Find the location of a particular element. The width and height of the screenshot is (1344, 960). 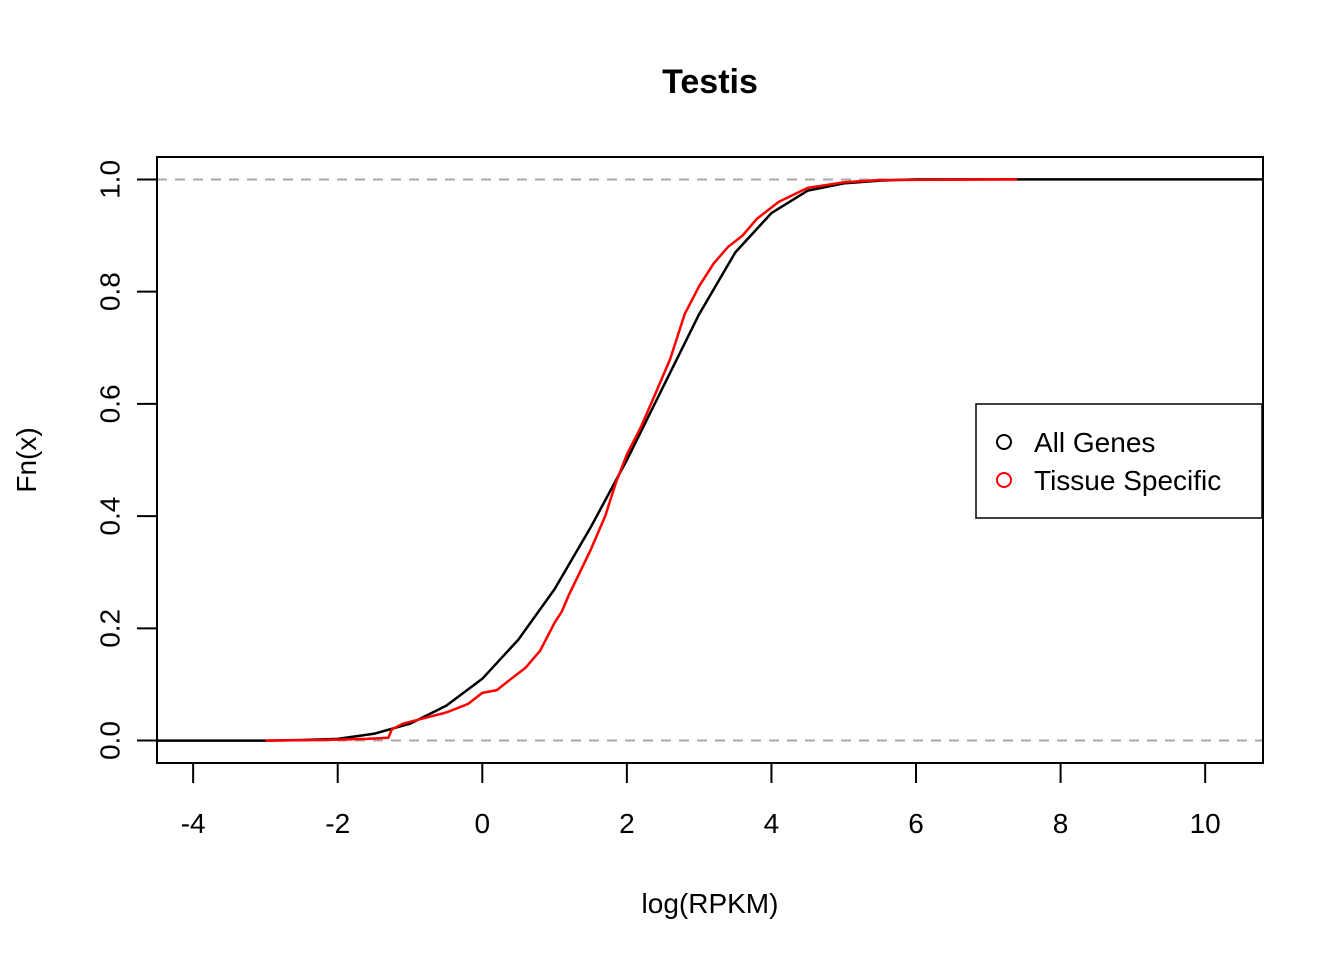

x-tick-label: 0 is located at coordinates (483, 823).